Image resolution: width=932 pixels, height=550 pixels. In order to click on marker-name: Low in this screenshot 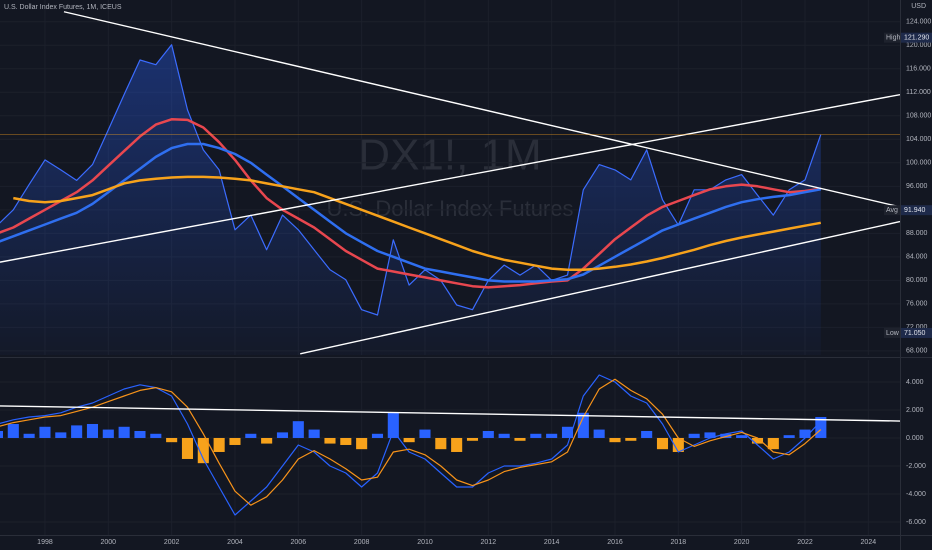, I will do `click(893, 333)`.